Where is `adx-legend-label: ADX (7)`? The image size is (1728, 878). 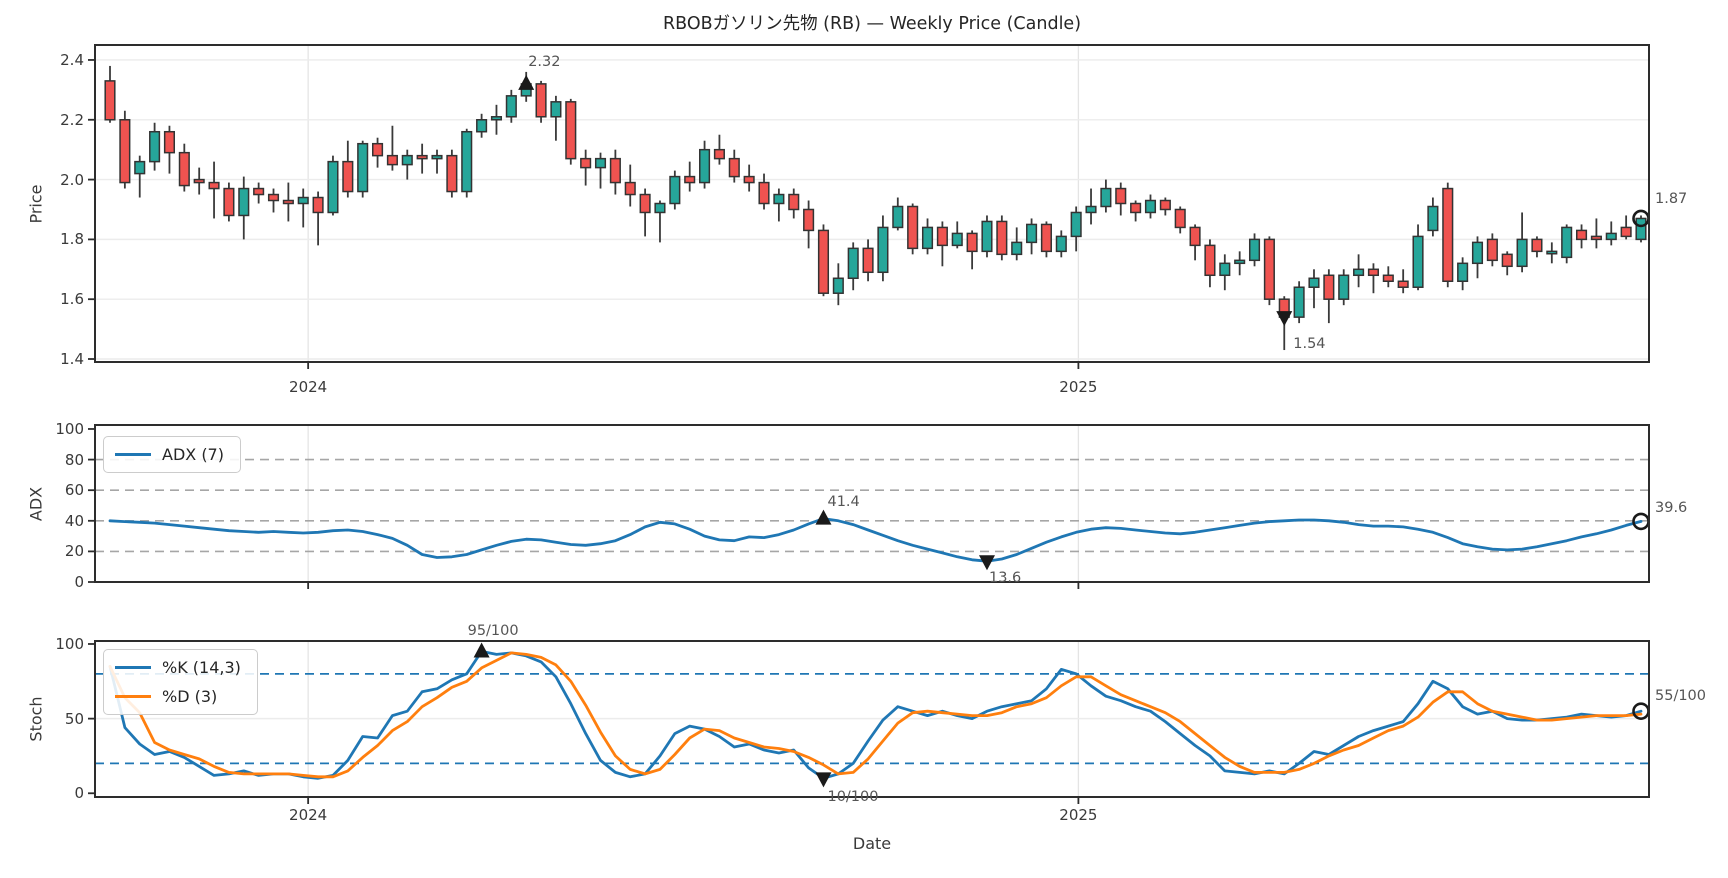
adx-legend-label: ADX (7) is located at coordinates (193, 454).